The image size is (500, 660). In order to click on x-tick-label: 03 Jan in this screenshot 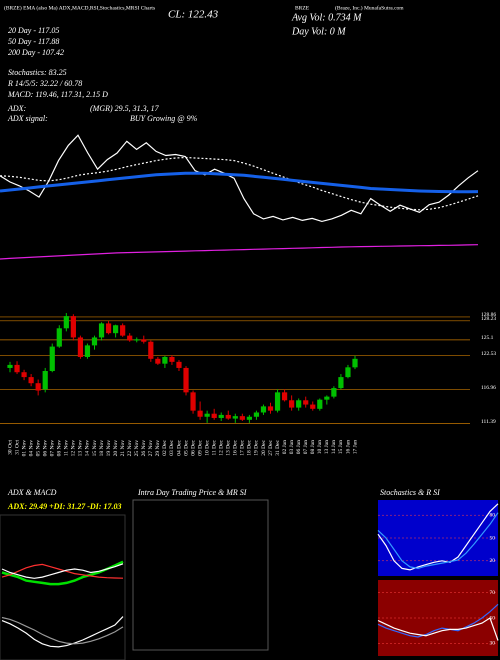, I will do `click(292, 447)`.